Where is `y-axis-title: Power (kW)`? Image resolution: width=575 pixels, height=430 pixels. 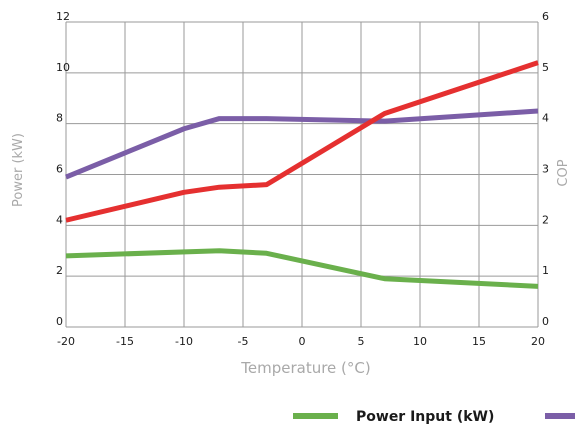
y-axis-title: Power (kW) is located at coordinates (18, 170).